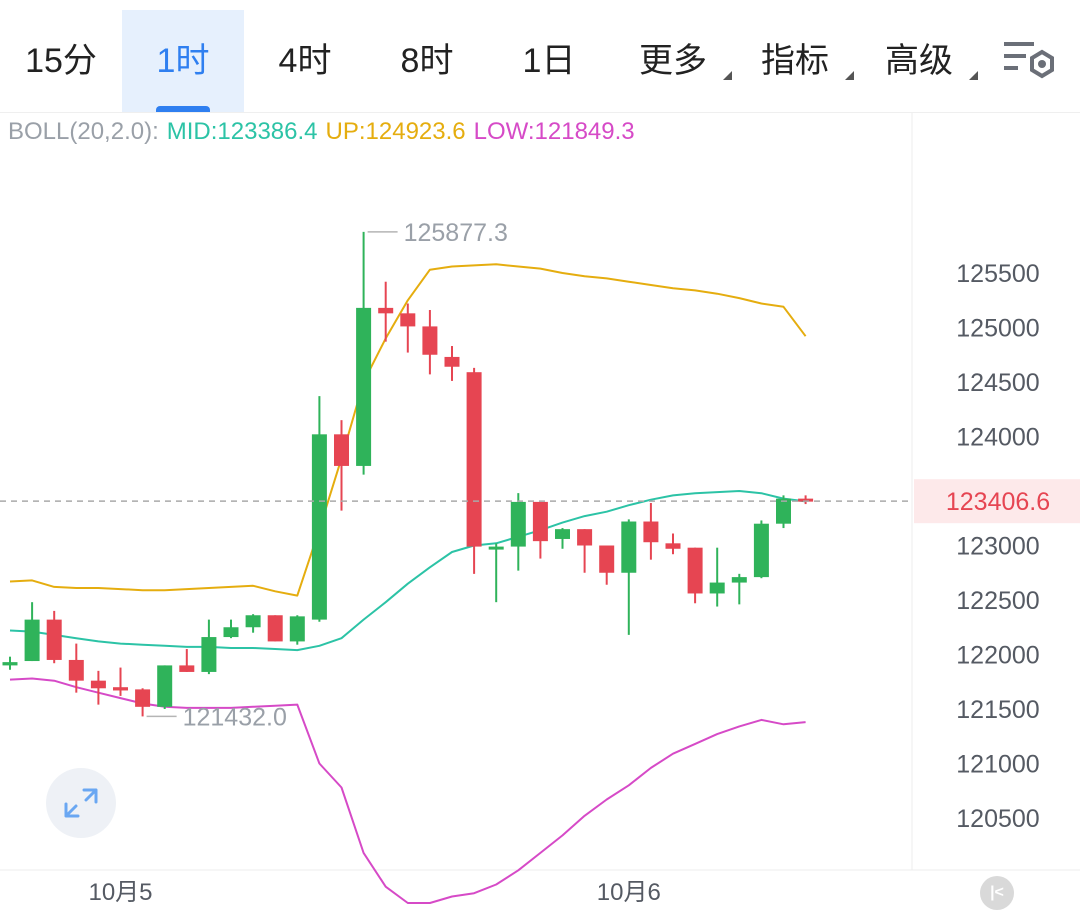 The height and width of the screenshot is (913, 1080). Describe the element at coordinates (554, 131) in the screenshot. I see `boll-low-value: LOW:121849.3` at that location.